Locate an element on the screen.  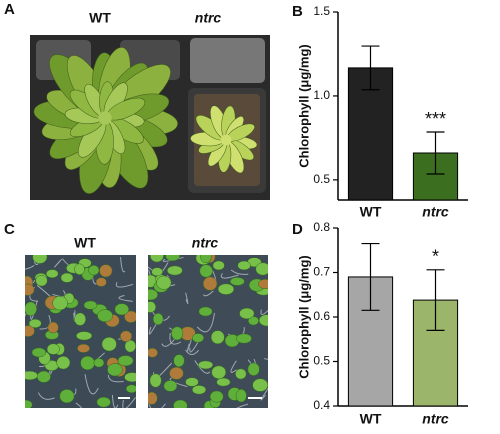
y-axis-label: Chlorophyll (μg/mg) is located at coordinates (303, 106).